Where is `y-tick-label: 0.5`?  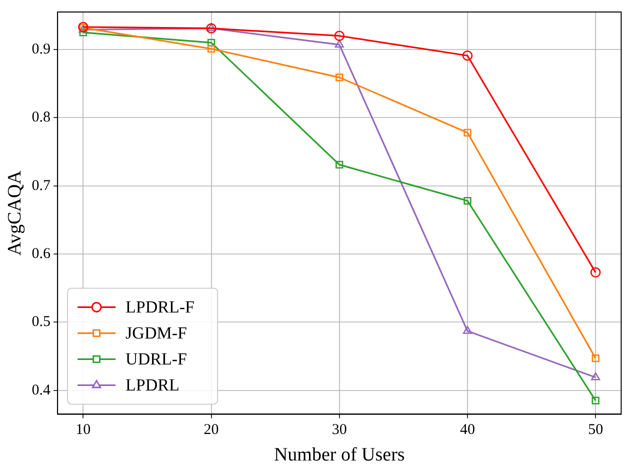
y-tick-label: 0.5 is located at coordinates (41, 322).